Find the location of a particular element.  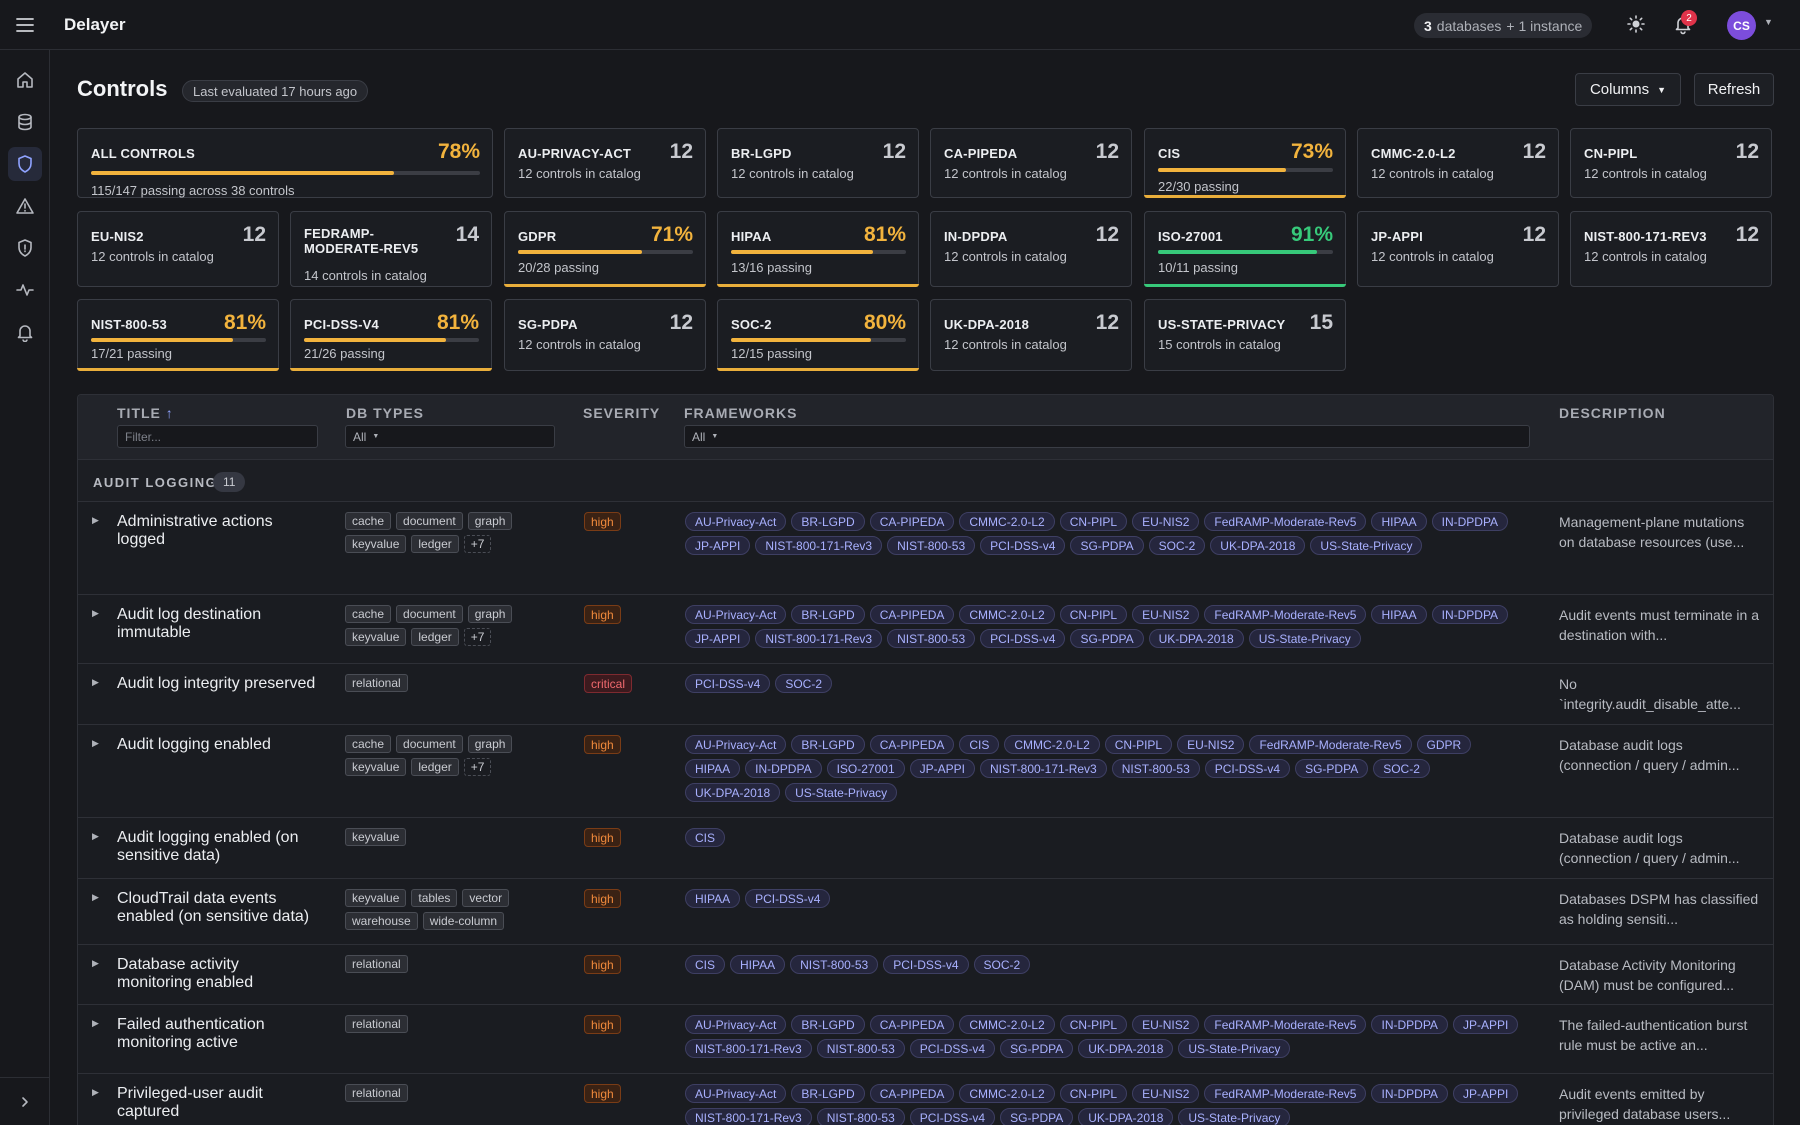

framework-card: SG-PDPA 12 12 controls in catalog is located at coordinates (605, 335).